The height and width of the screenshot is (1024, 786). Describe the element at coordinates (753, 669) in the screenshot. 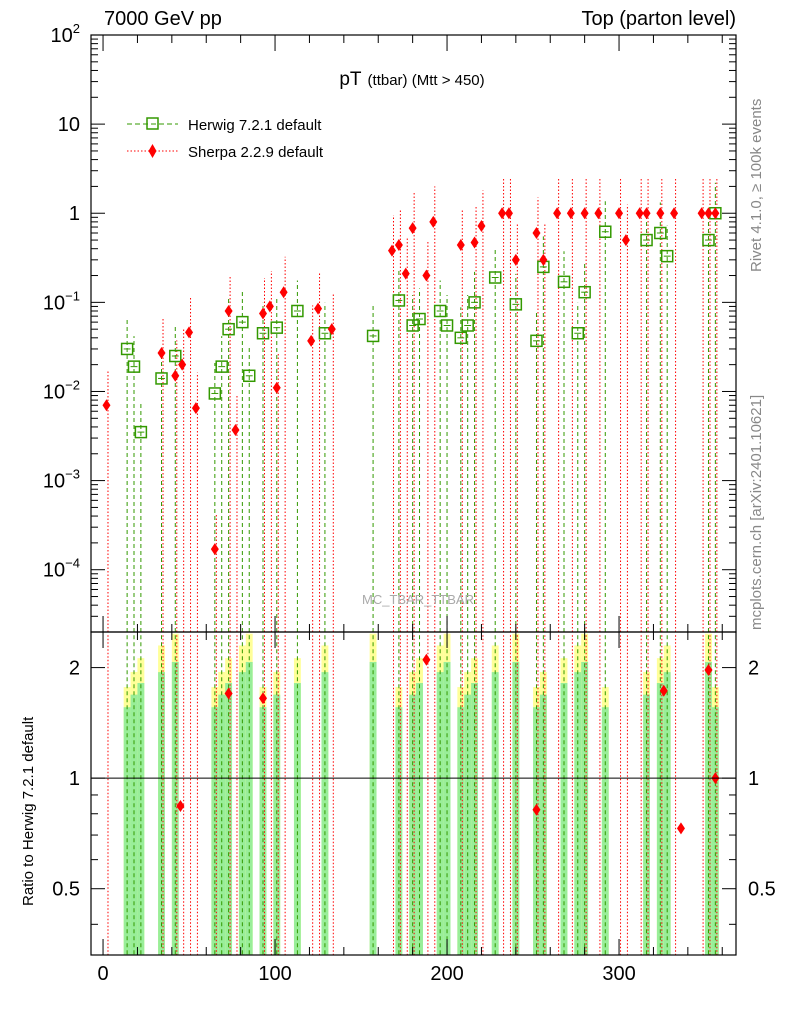

I see `ratio-y-tick-label-right: 2` at that location.